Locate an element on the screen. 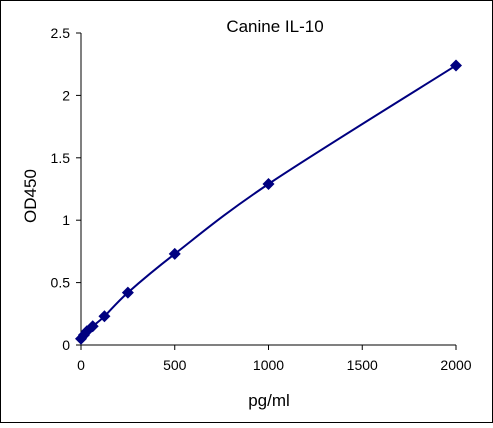 The height and width of the screenshot is (428, 493). x-tick-label: 2000 is located at coordinates (455, 365).